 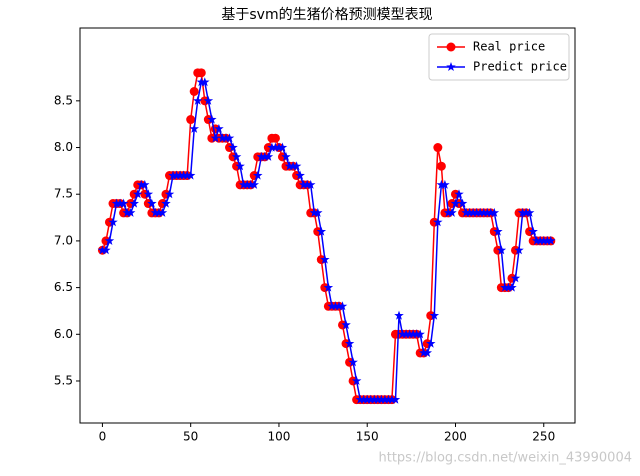 What do you see at coordinates (509, 47) in the screenshot?
I see `legend-label: Real price` at bounding box center [509, 47].